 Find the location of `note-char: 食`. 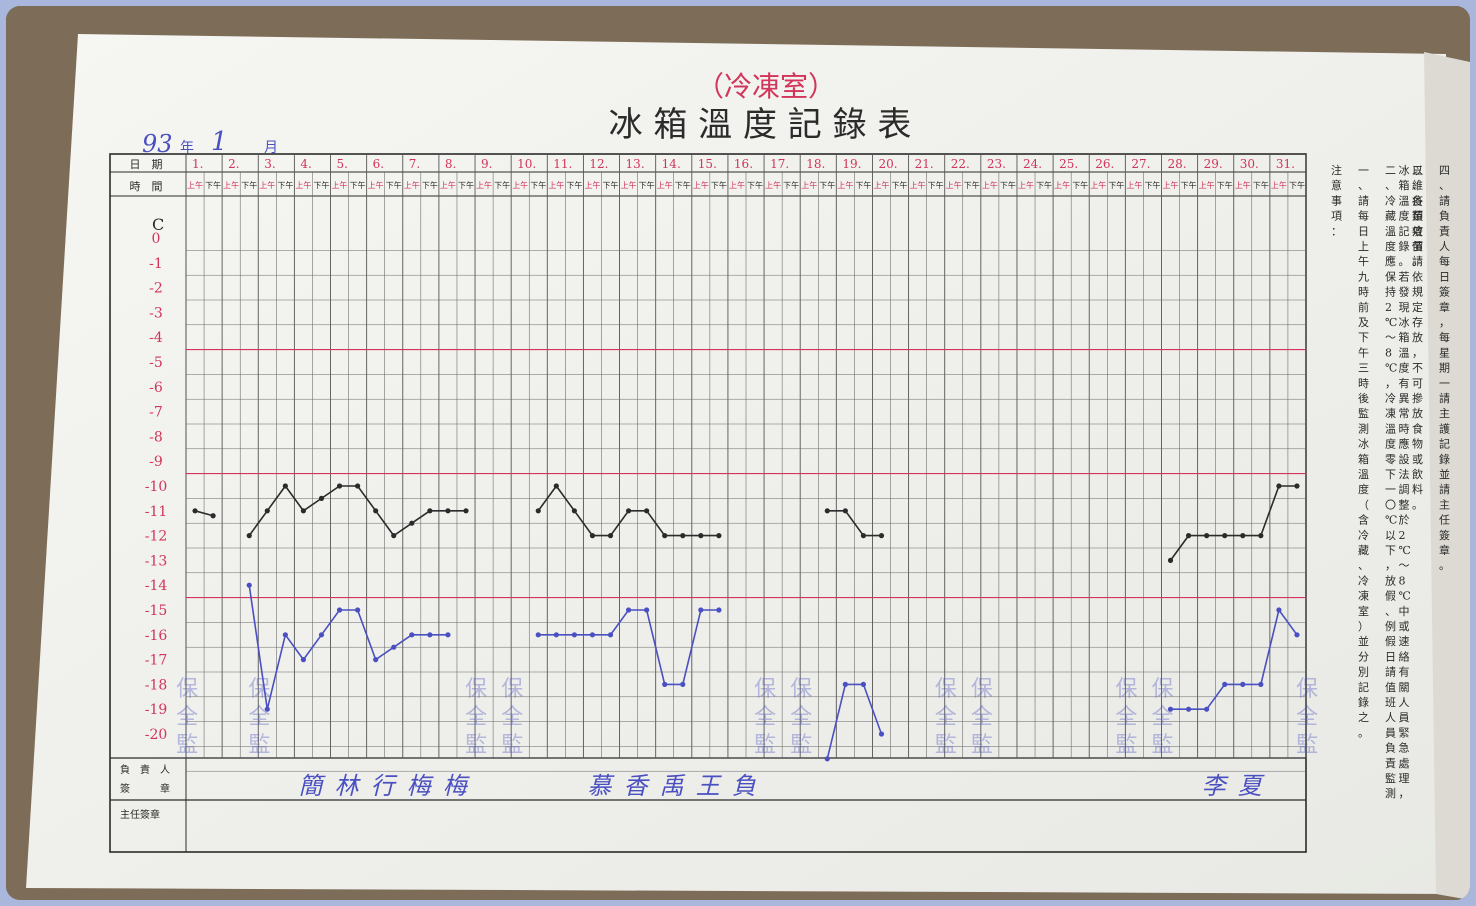

note-char: 食 is located at coordinates (1417, 428).